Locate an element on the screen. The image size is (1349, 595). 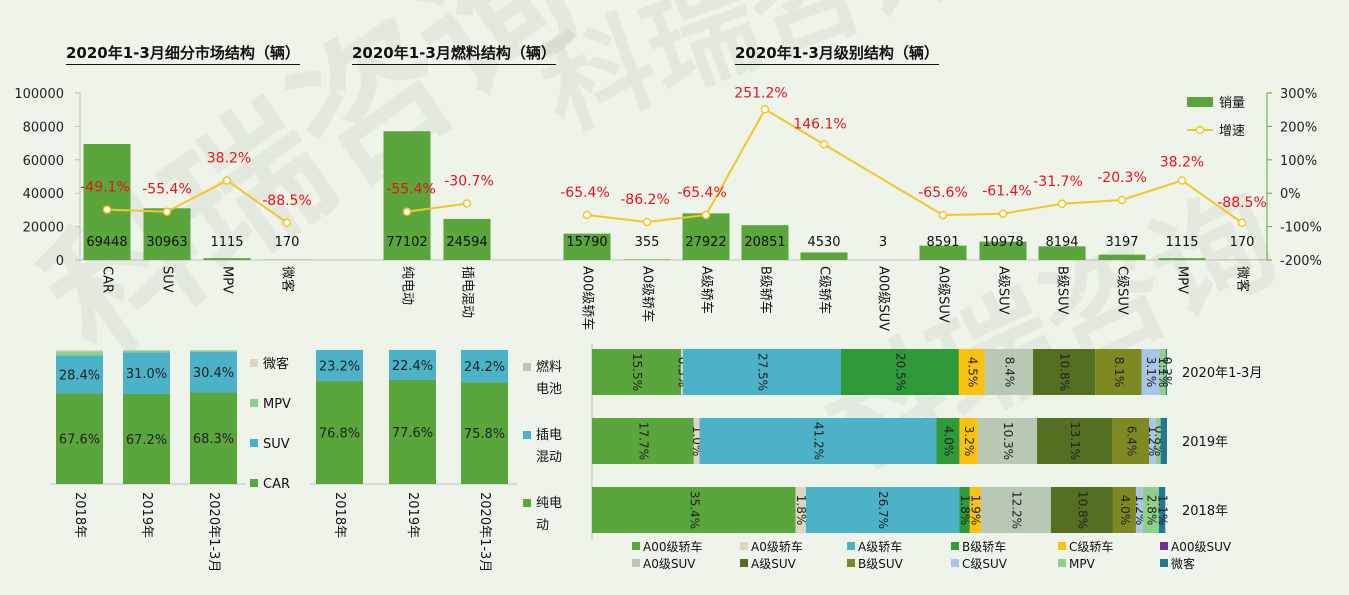
legend-label: C级轿车 is located at coordinates (1091, 546).